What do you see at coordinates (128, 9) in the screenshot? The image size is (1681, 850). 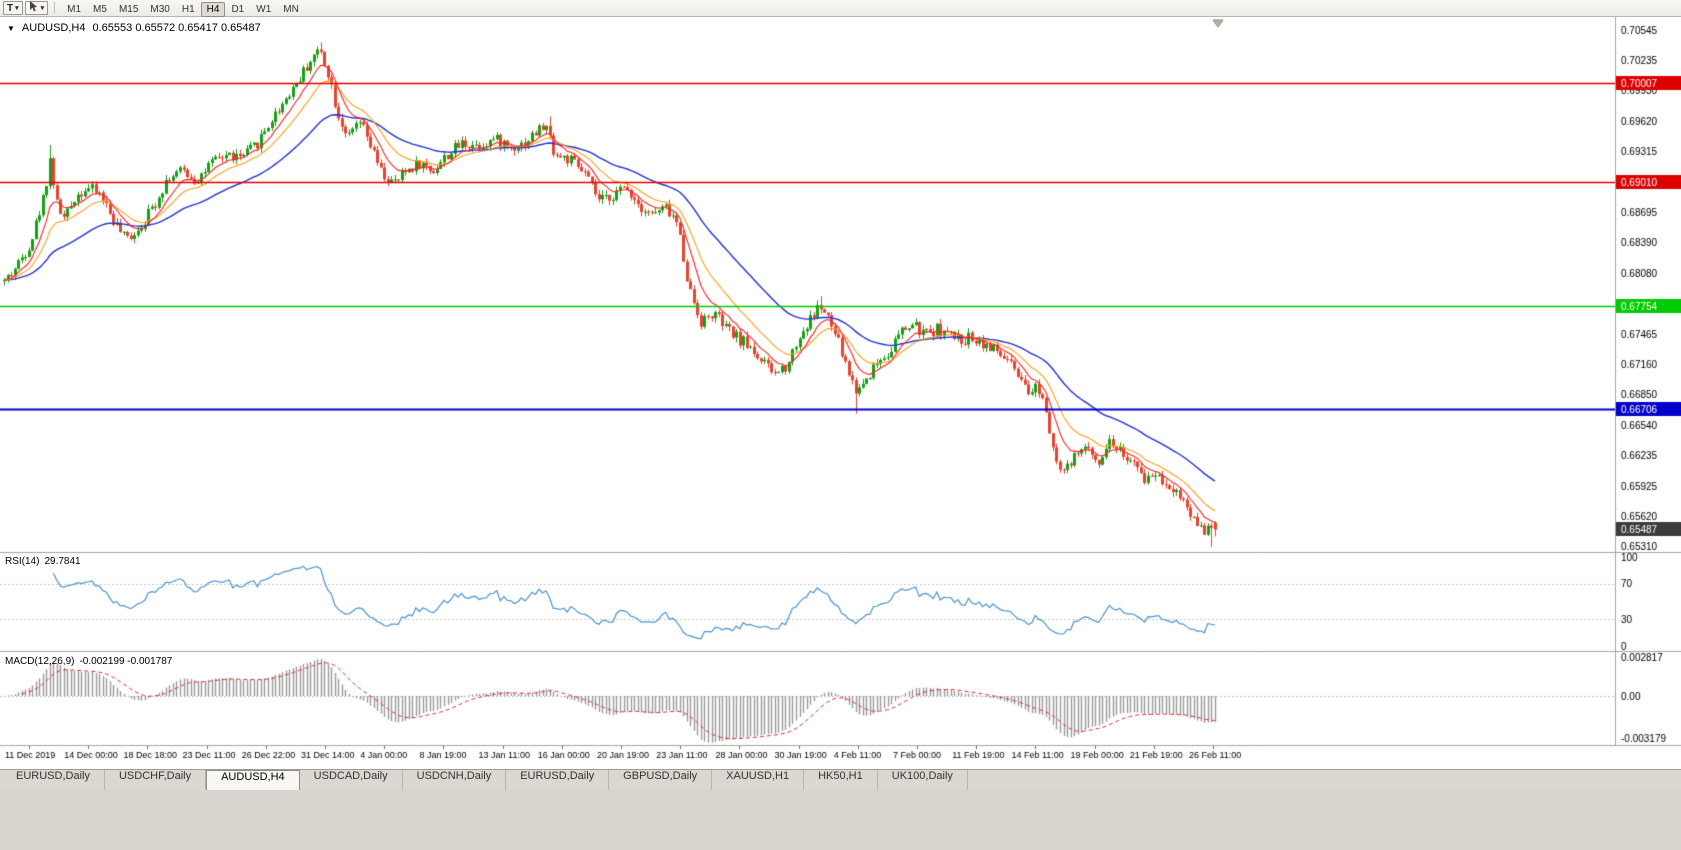 I see `timeframe-button-m15: M15` at bounding box center [128, 9].